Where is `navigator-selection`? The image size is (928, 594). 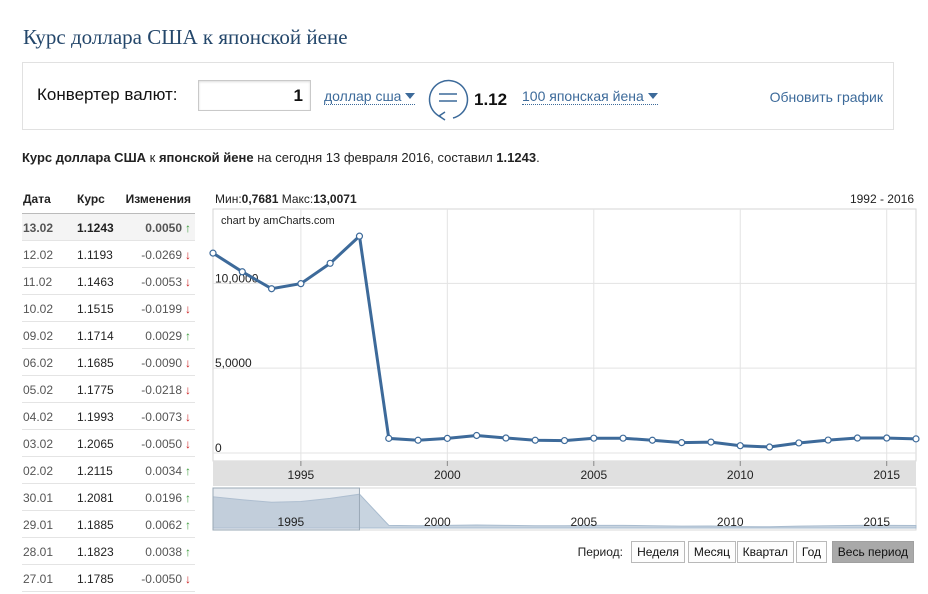 navigator-selection is located at coordinates (286, 509).